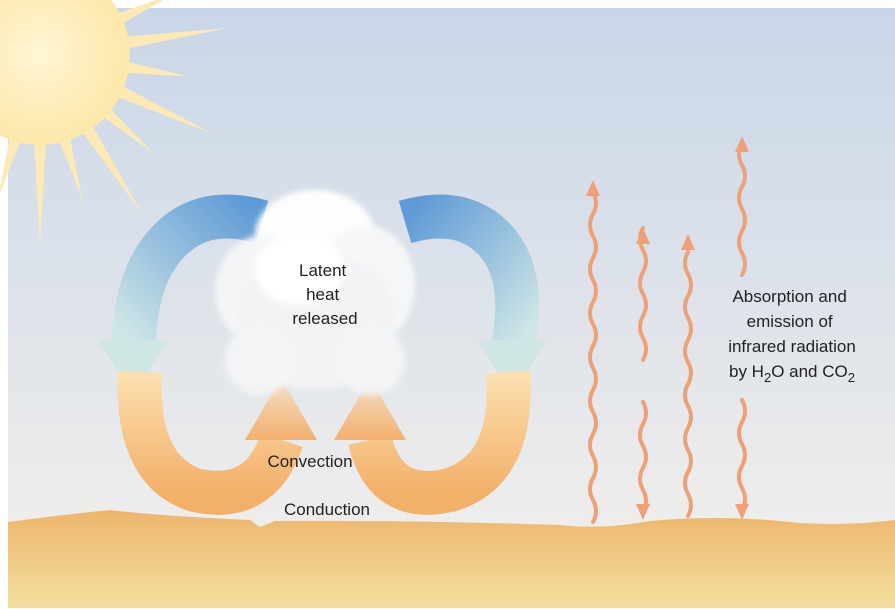  Describe the element at coordinates (323, 270) in the screenshot. I see `label-line: Latent` at that location.